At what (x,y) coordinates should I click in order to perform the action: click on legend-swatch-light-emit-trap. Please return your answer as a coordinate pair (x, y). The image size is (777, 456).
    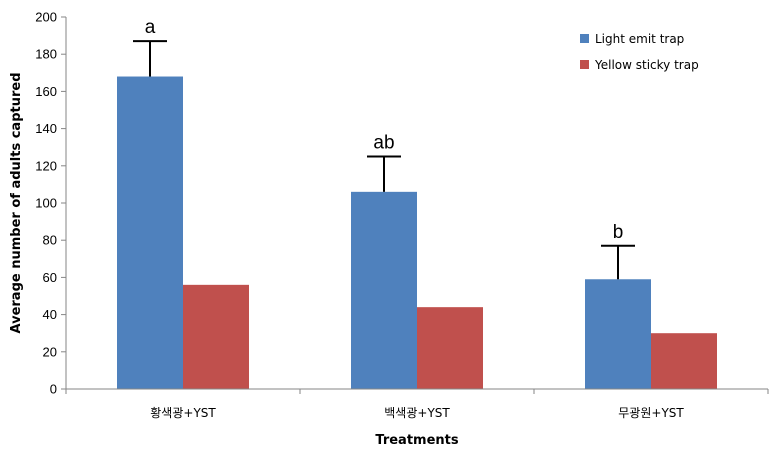
    Looking at the image, I should click on (584, 38).